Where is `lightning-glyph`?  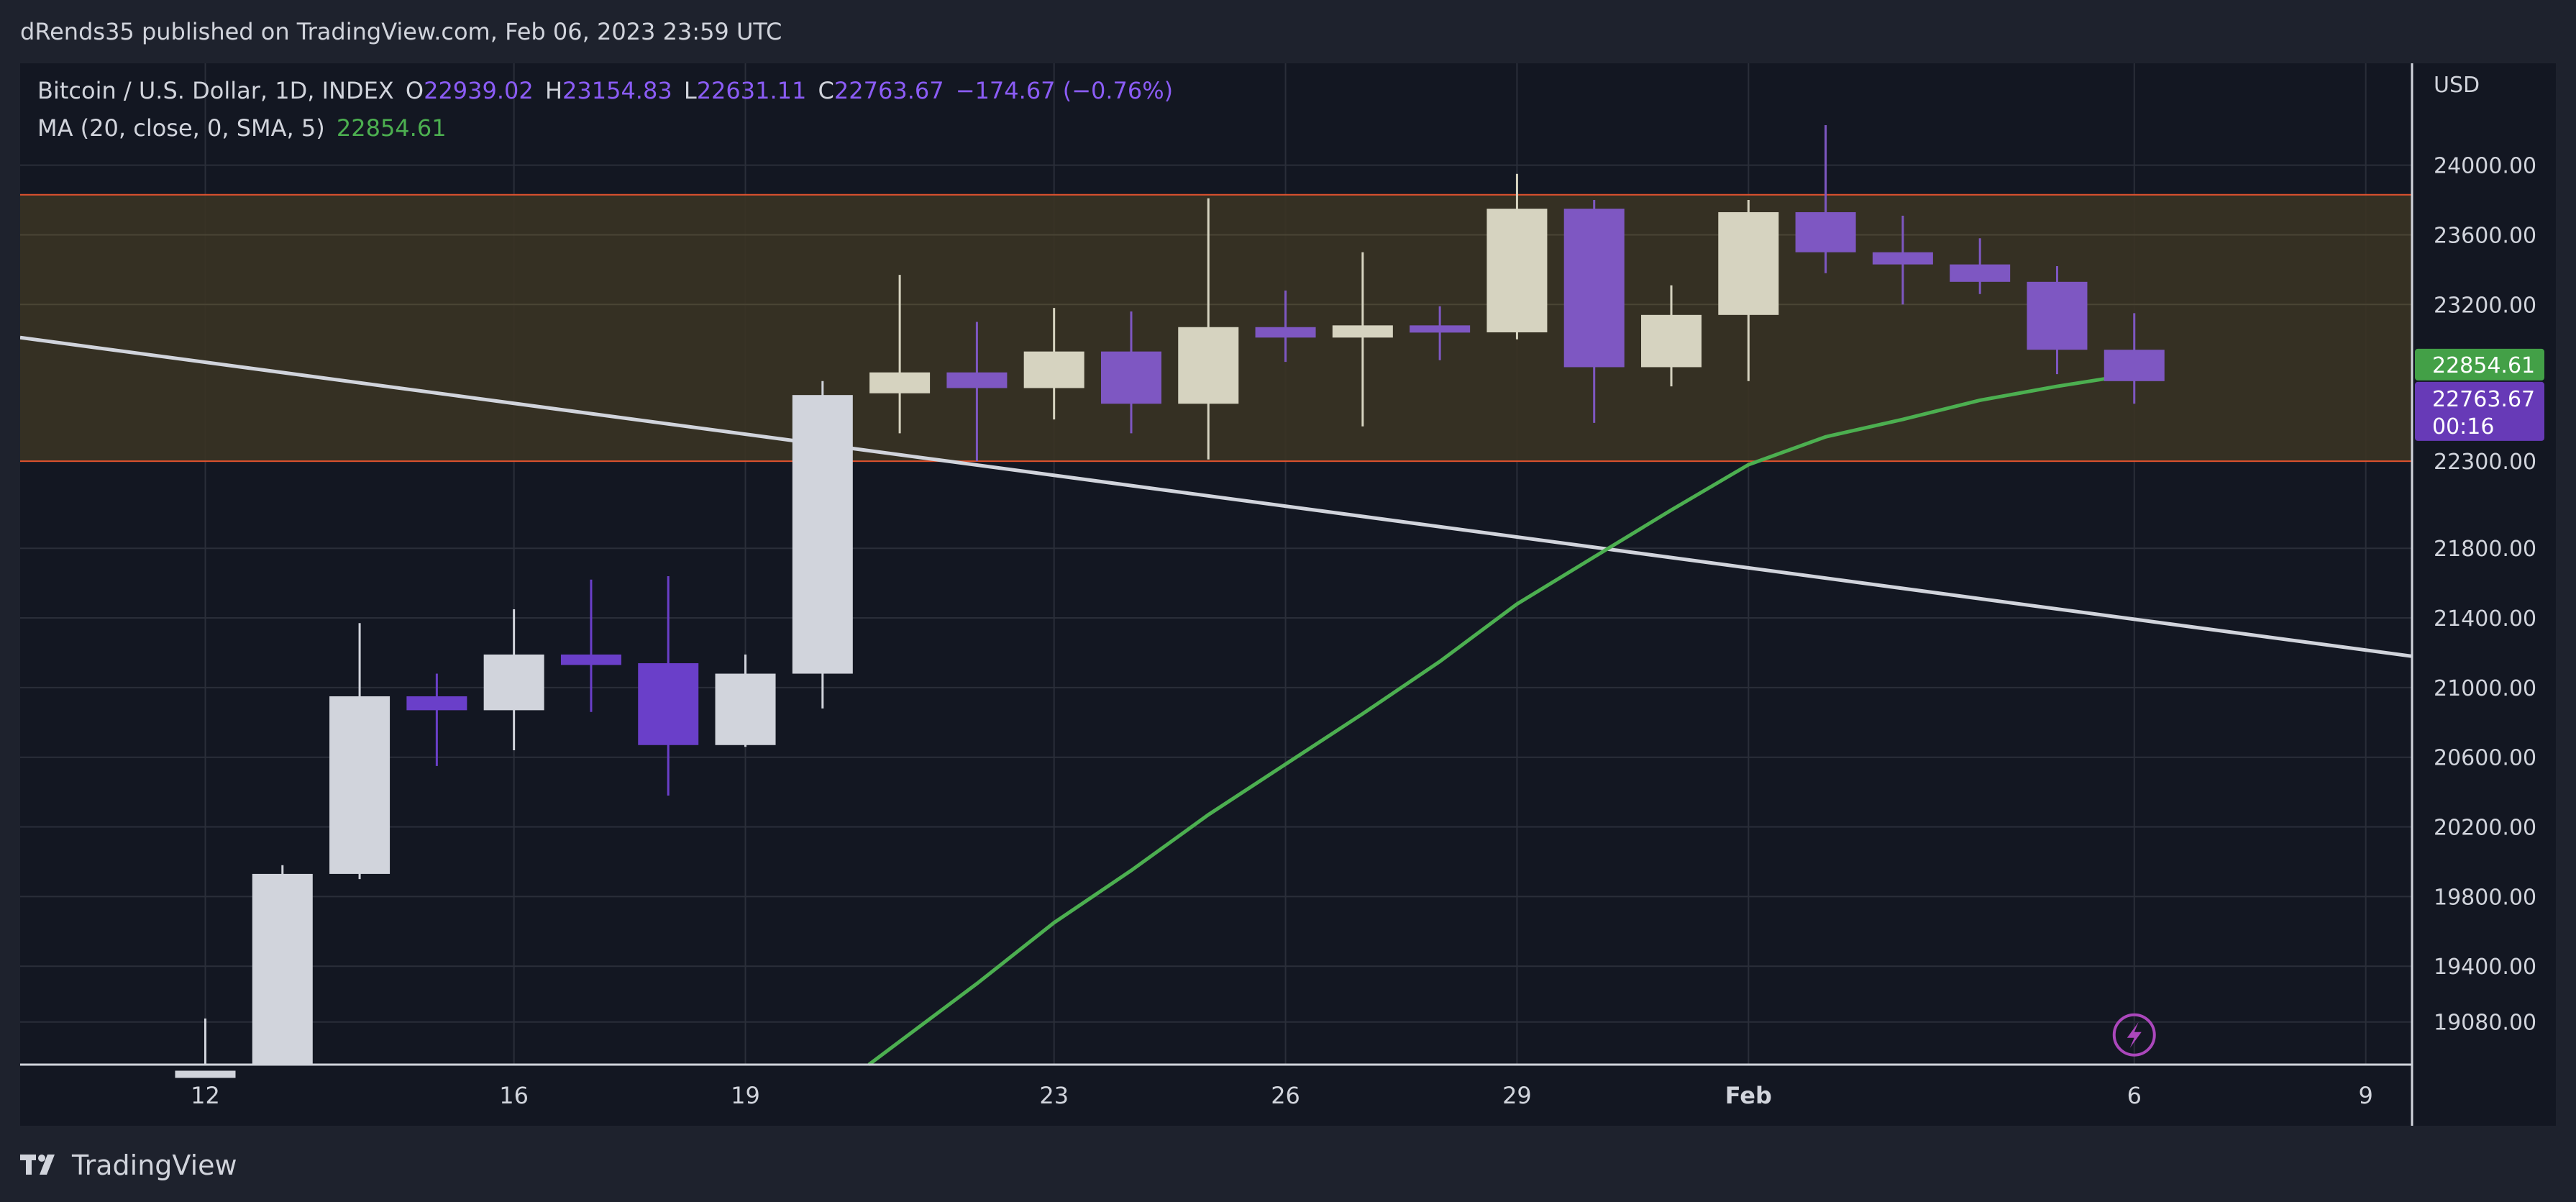 lightning-glyph is located at coordinates (2134, 1035).